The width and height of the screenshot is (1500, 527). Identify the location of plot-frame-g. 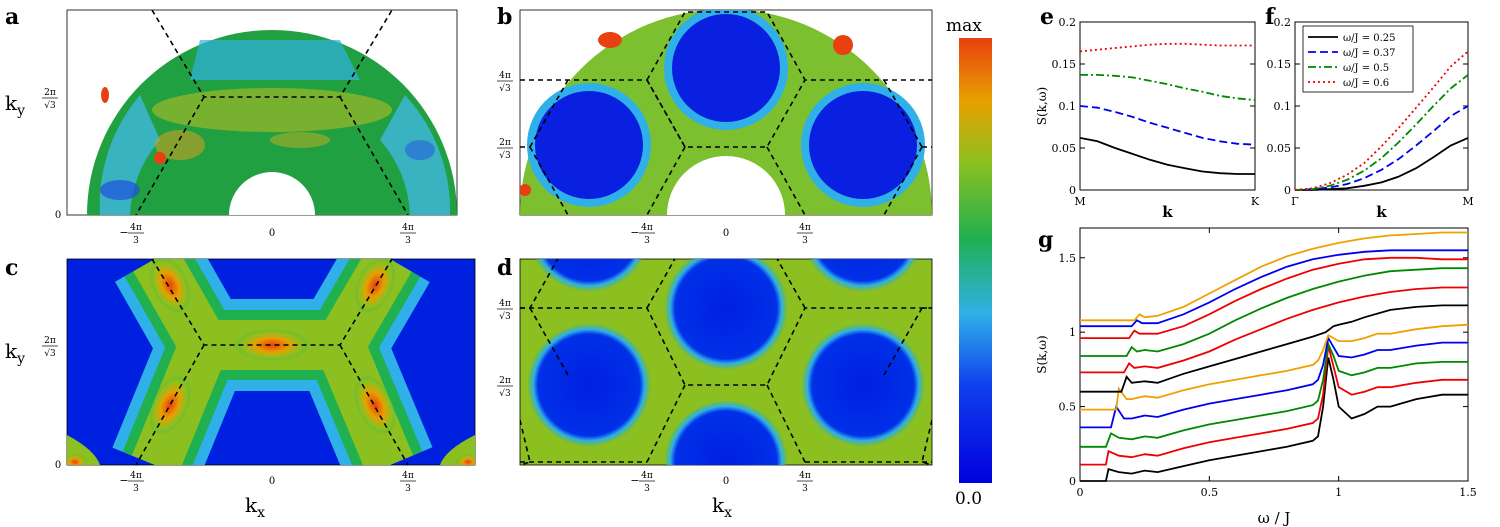
(1274, 354).